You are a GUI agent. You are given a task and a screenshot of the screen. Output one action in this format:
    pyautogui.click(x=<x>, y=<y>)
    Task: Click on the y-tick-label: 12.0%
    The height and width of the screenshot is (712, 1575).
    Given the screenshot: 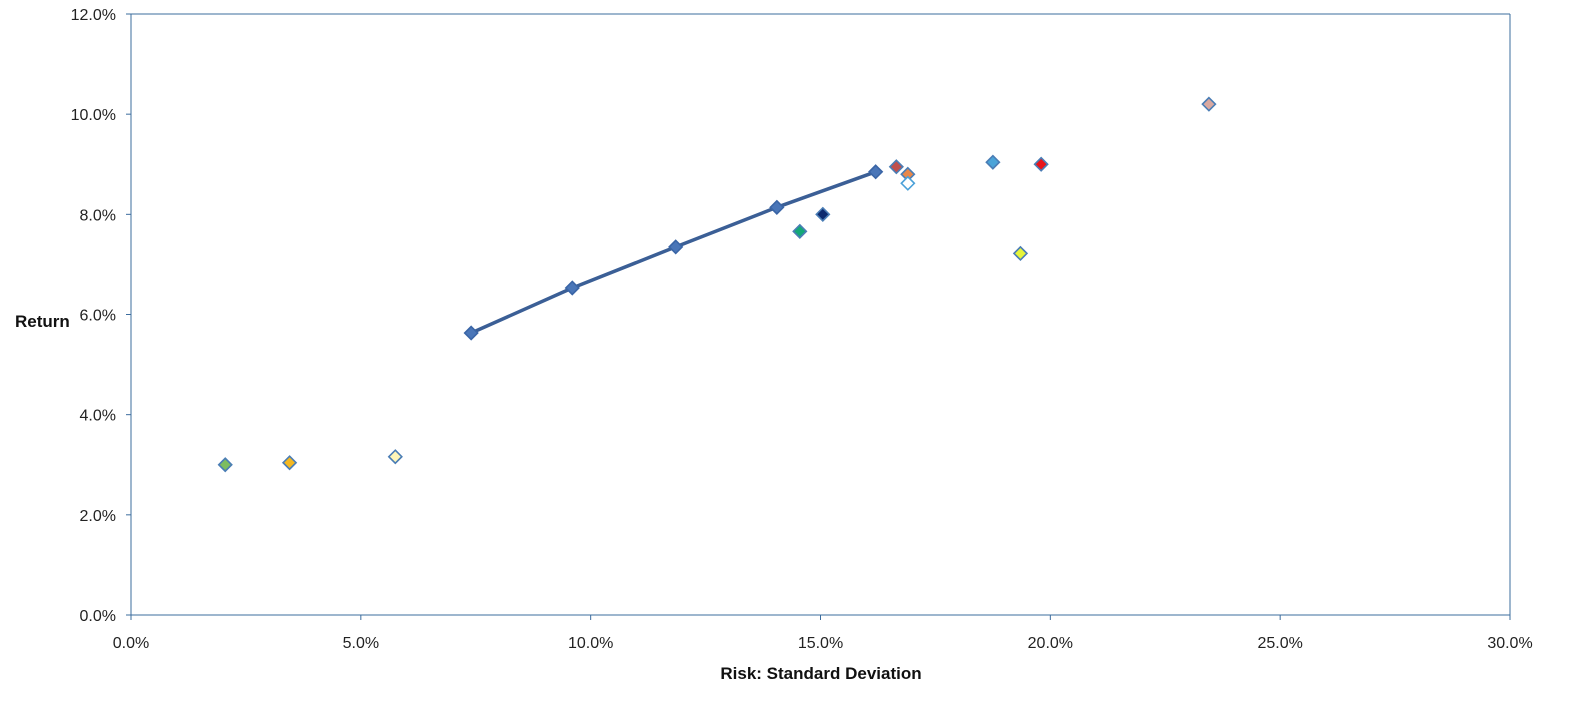 What is the action you would take?
    pyautogui.click(x=93, y=15)
    